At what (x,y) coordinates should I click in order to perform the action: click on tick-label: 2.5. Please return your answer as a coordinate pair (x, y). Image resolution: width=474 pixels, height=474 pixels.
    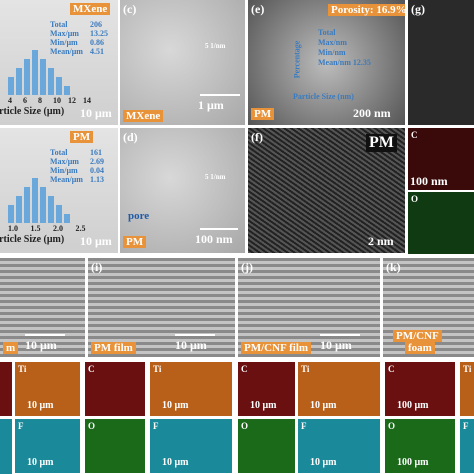
    Looking at the image, I should click on (80, 228).